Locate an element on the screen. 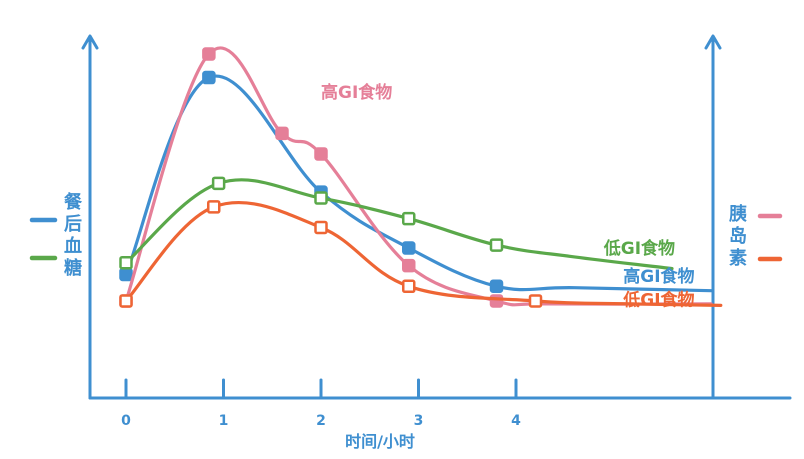 The image size is (804, 459). left-y-axis-label-char-1: 后 is located at coordinates (73, 224).